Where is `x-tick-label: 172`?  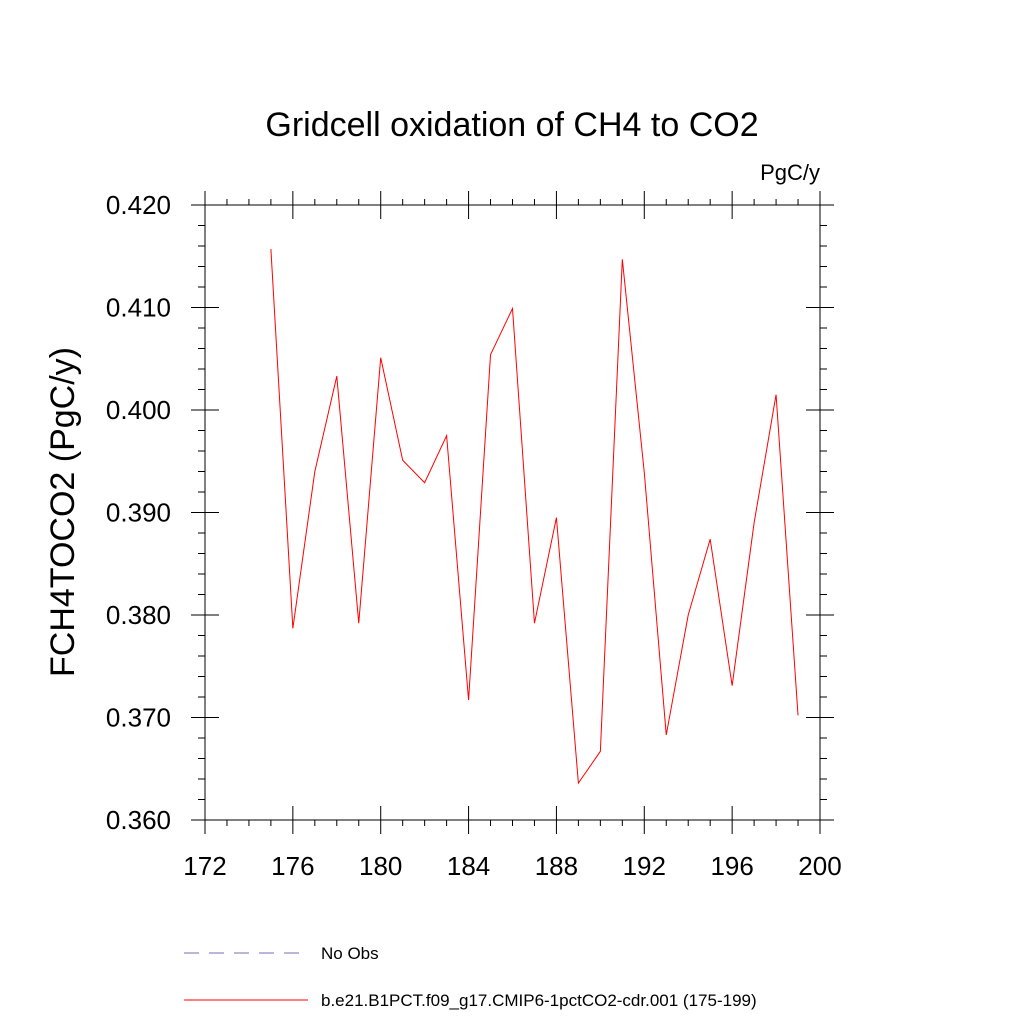
x-tick-label: 172 is located at coordinates (204, 866).